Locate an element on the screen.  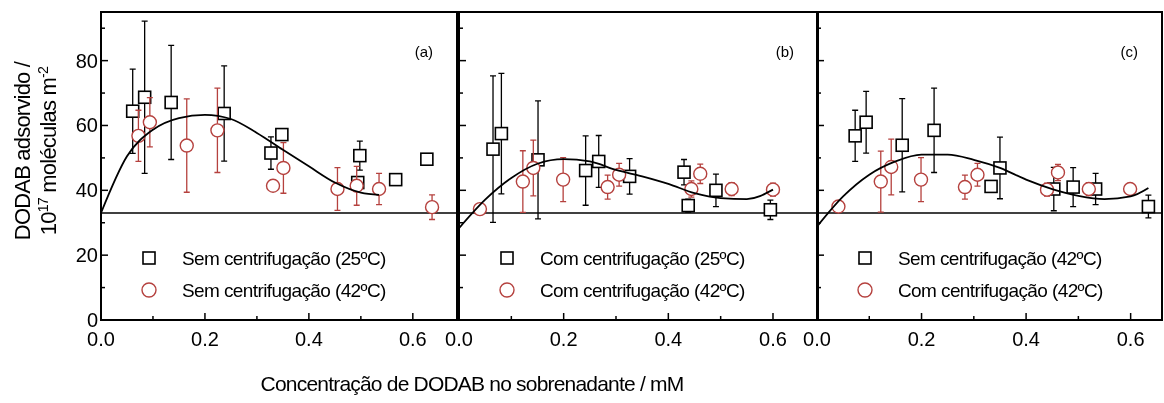
y-tick-label: 80 is located at coordinates (86, 60).